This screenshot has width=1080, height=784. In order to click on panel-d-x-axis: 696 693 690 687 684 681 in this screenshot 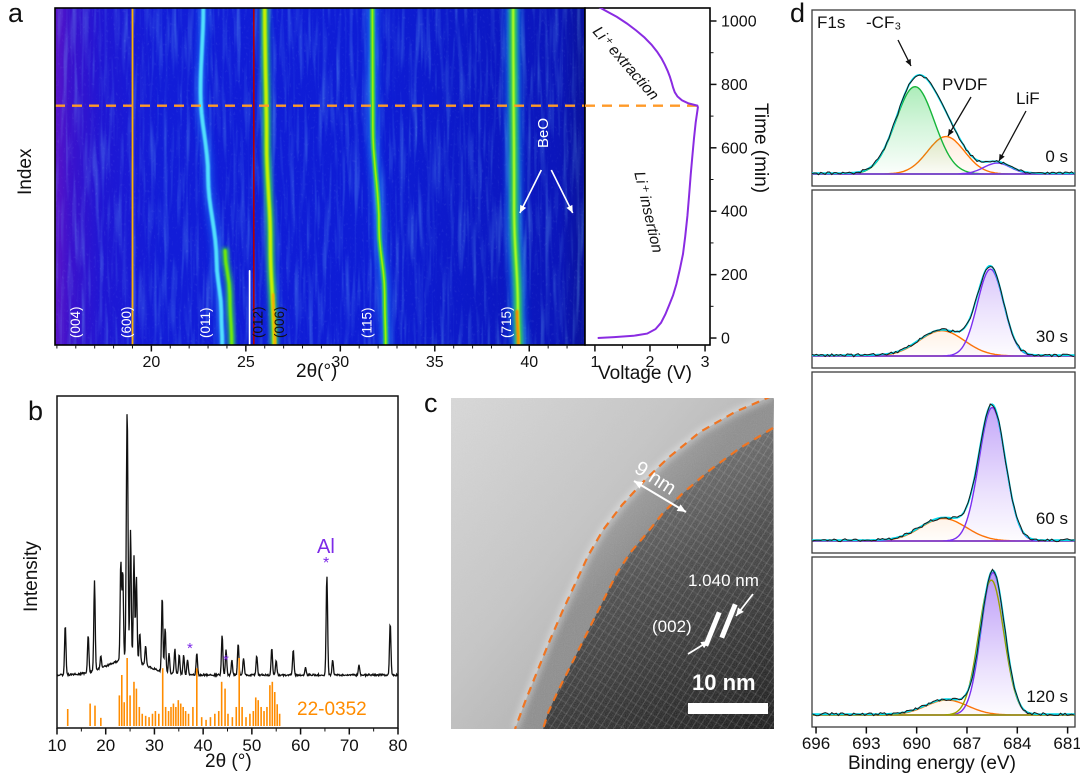, I will do `click(941, 740)`.